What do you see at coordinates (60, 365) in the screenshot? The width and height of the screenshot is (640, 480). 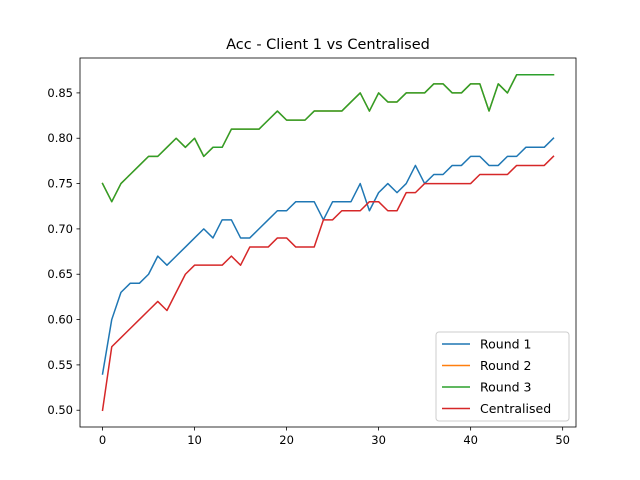 I see `y-tick-label: 0.55` at bounding box center [60, 365].